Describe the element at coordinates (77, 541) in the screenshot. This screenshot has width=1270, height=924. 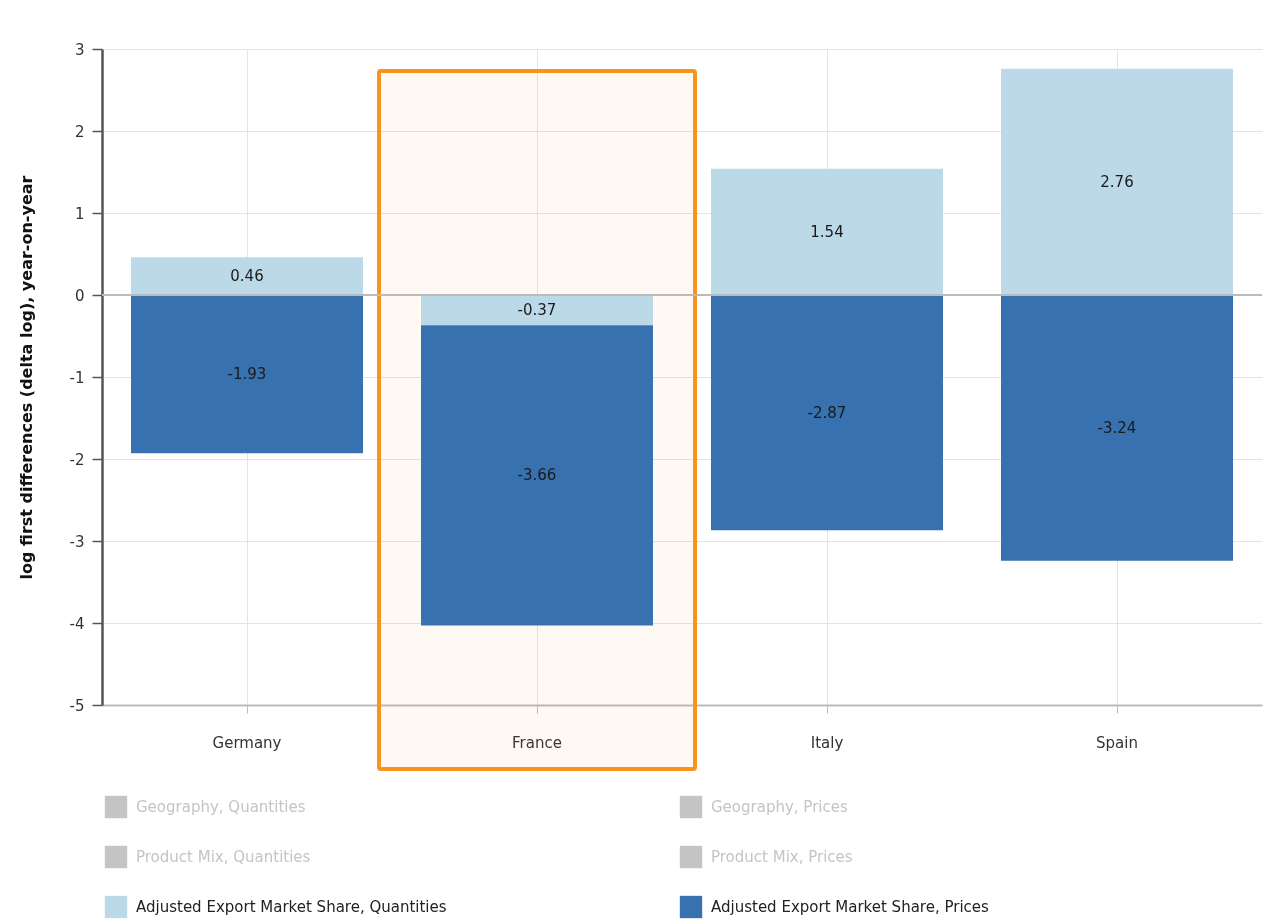
I see `y-tick-label: -3` at that location.